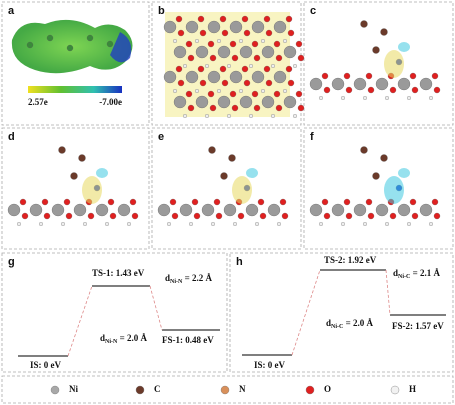 The image size is (455, 405). What do you see at coordinates (110, 102) in the screenshot?
I see `colorbar-max-label: -7.00e` at bounding box center [110, 102].